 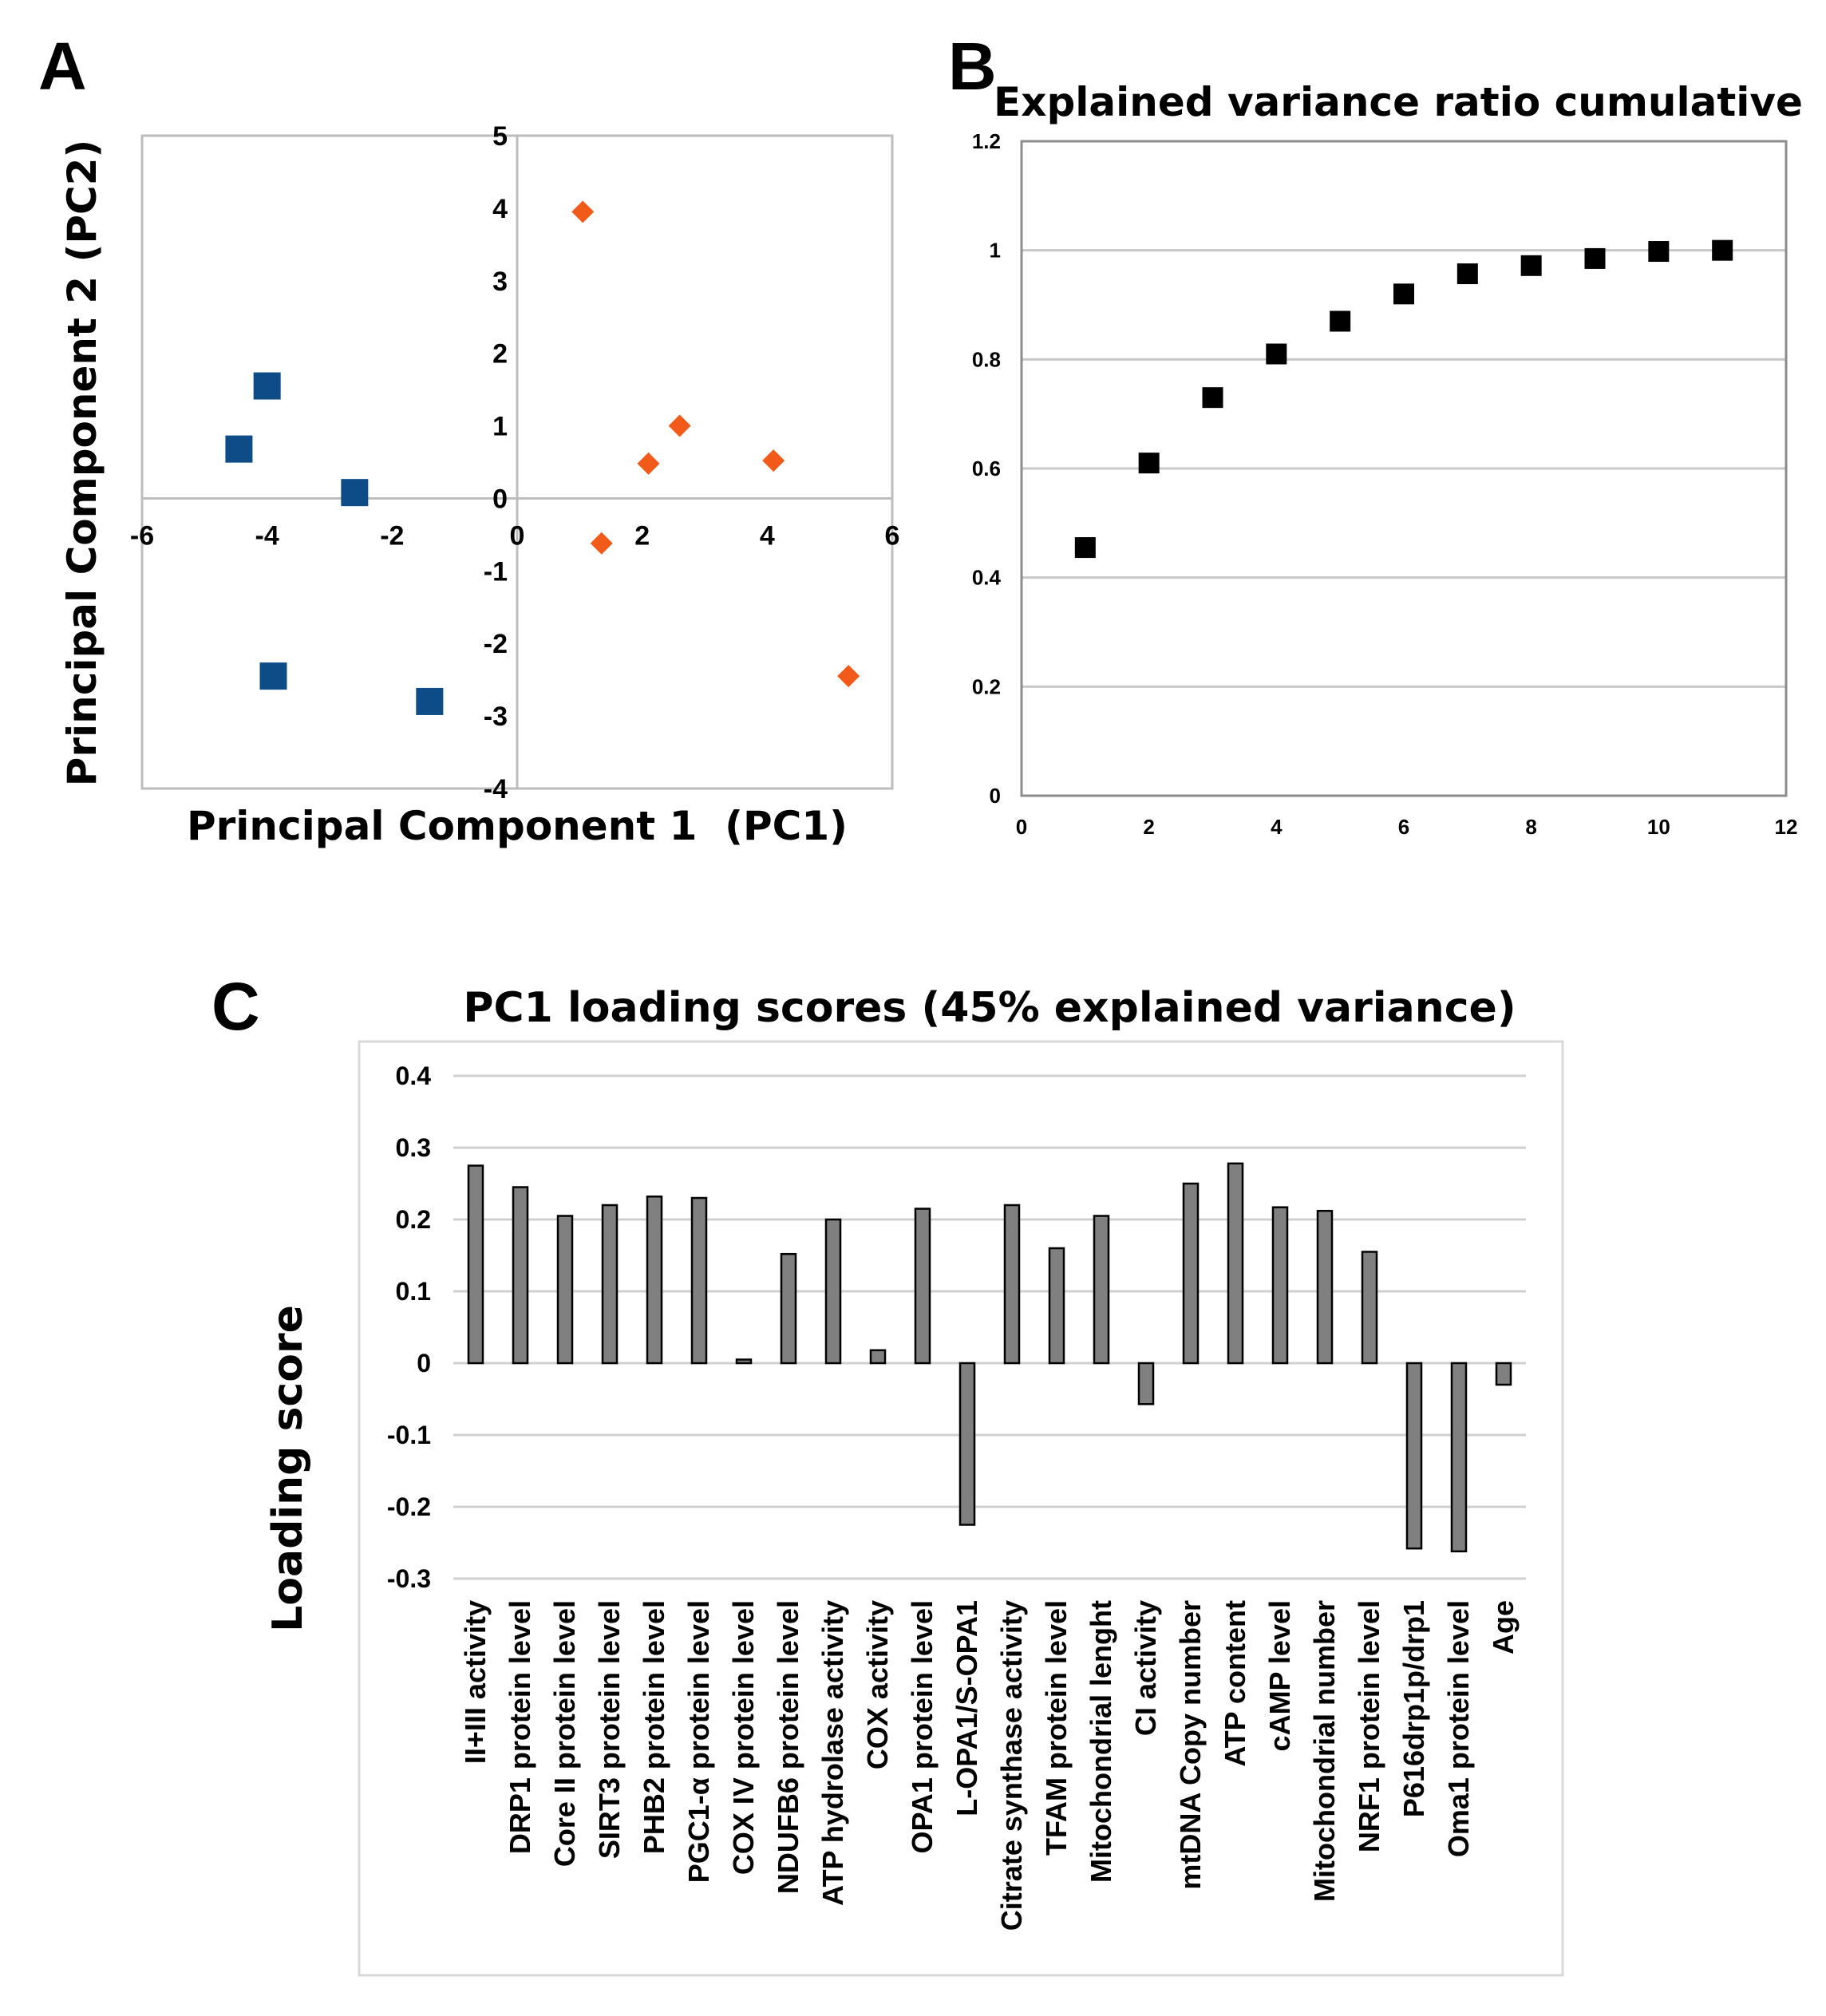 What do you see at coordinates (1280, 1676) in the screenshot?
I see `category-label: cAMP level` at bounding box center [1280, 1676].